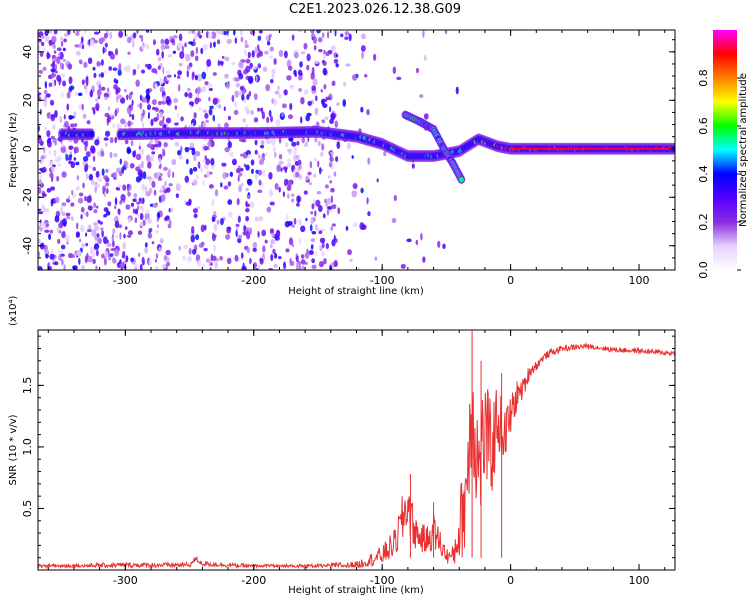 This screenshot has height=600, width=750. What do you see at coordinates (639, 580) in the screenshot?
I see `x-tick-label: 100` at bounding box center [639, 580].